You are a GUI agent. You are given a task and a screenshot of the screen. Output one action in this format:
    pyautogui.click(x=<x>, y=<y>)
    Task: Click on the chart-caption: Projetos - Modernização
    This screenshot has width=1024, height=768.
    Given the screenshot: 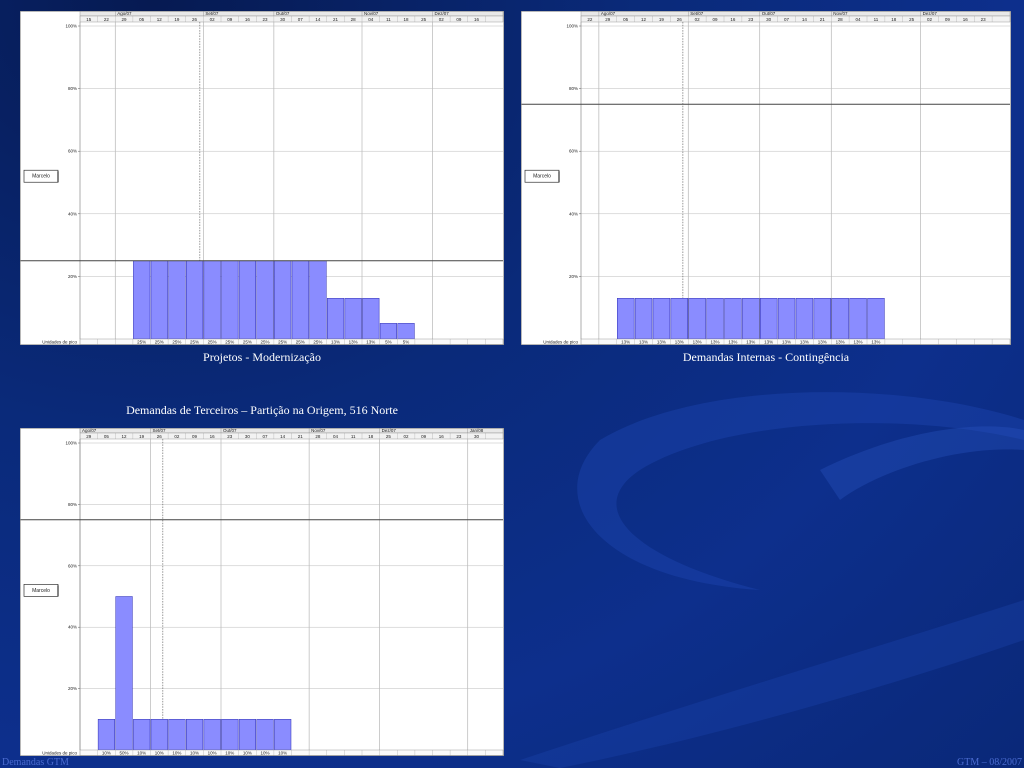 What is the action you would take?
    pyautogui.click(x=262, y=357)
    